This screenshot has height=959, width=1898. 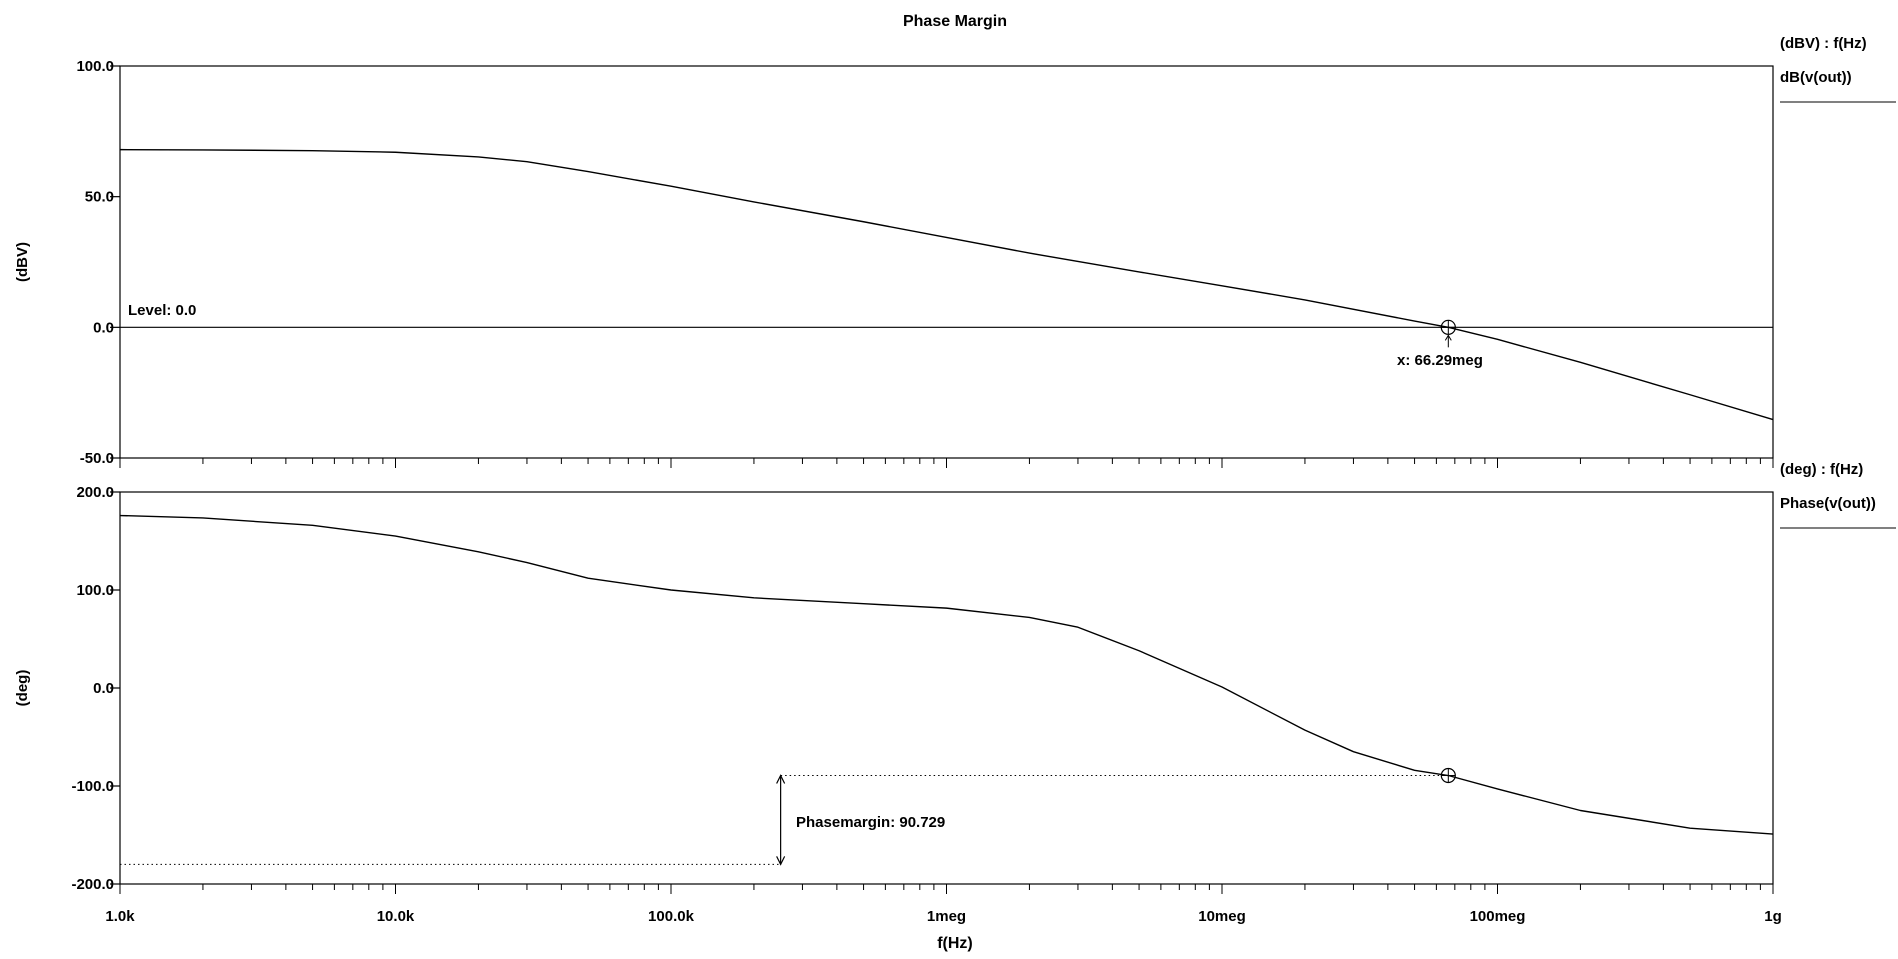 What do you see at coordinates (99, 197) in the screenshot?
I see `magnitude-ytick-label: 50.0` at bounding box center [99, 197].